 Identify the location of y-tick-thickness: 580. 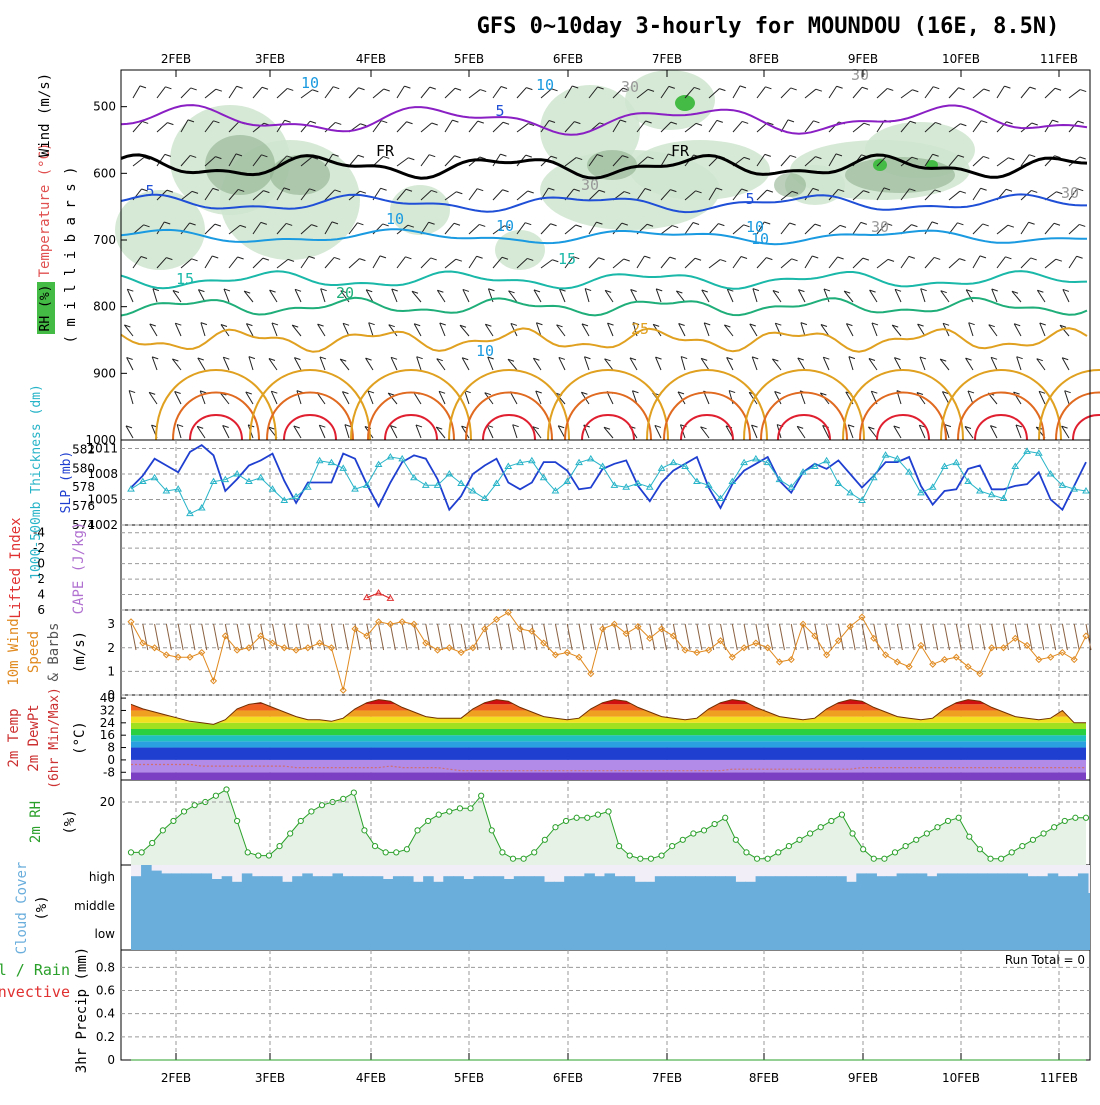
(83, 468).